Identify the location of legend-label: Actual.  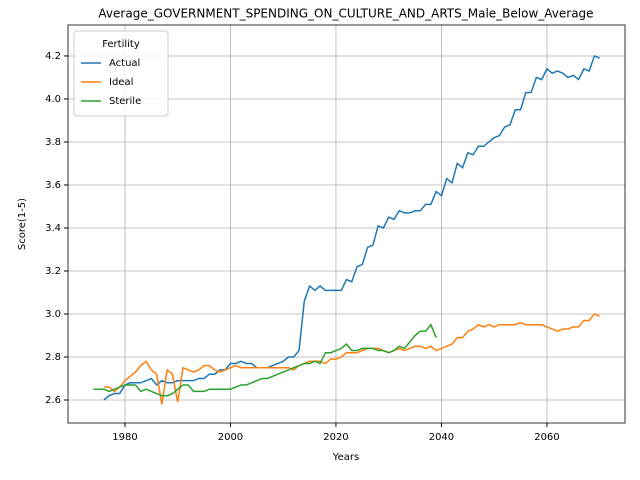
(124, 63).